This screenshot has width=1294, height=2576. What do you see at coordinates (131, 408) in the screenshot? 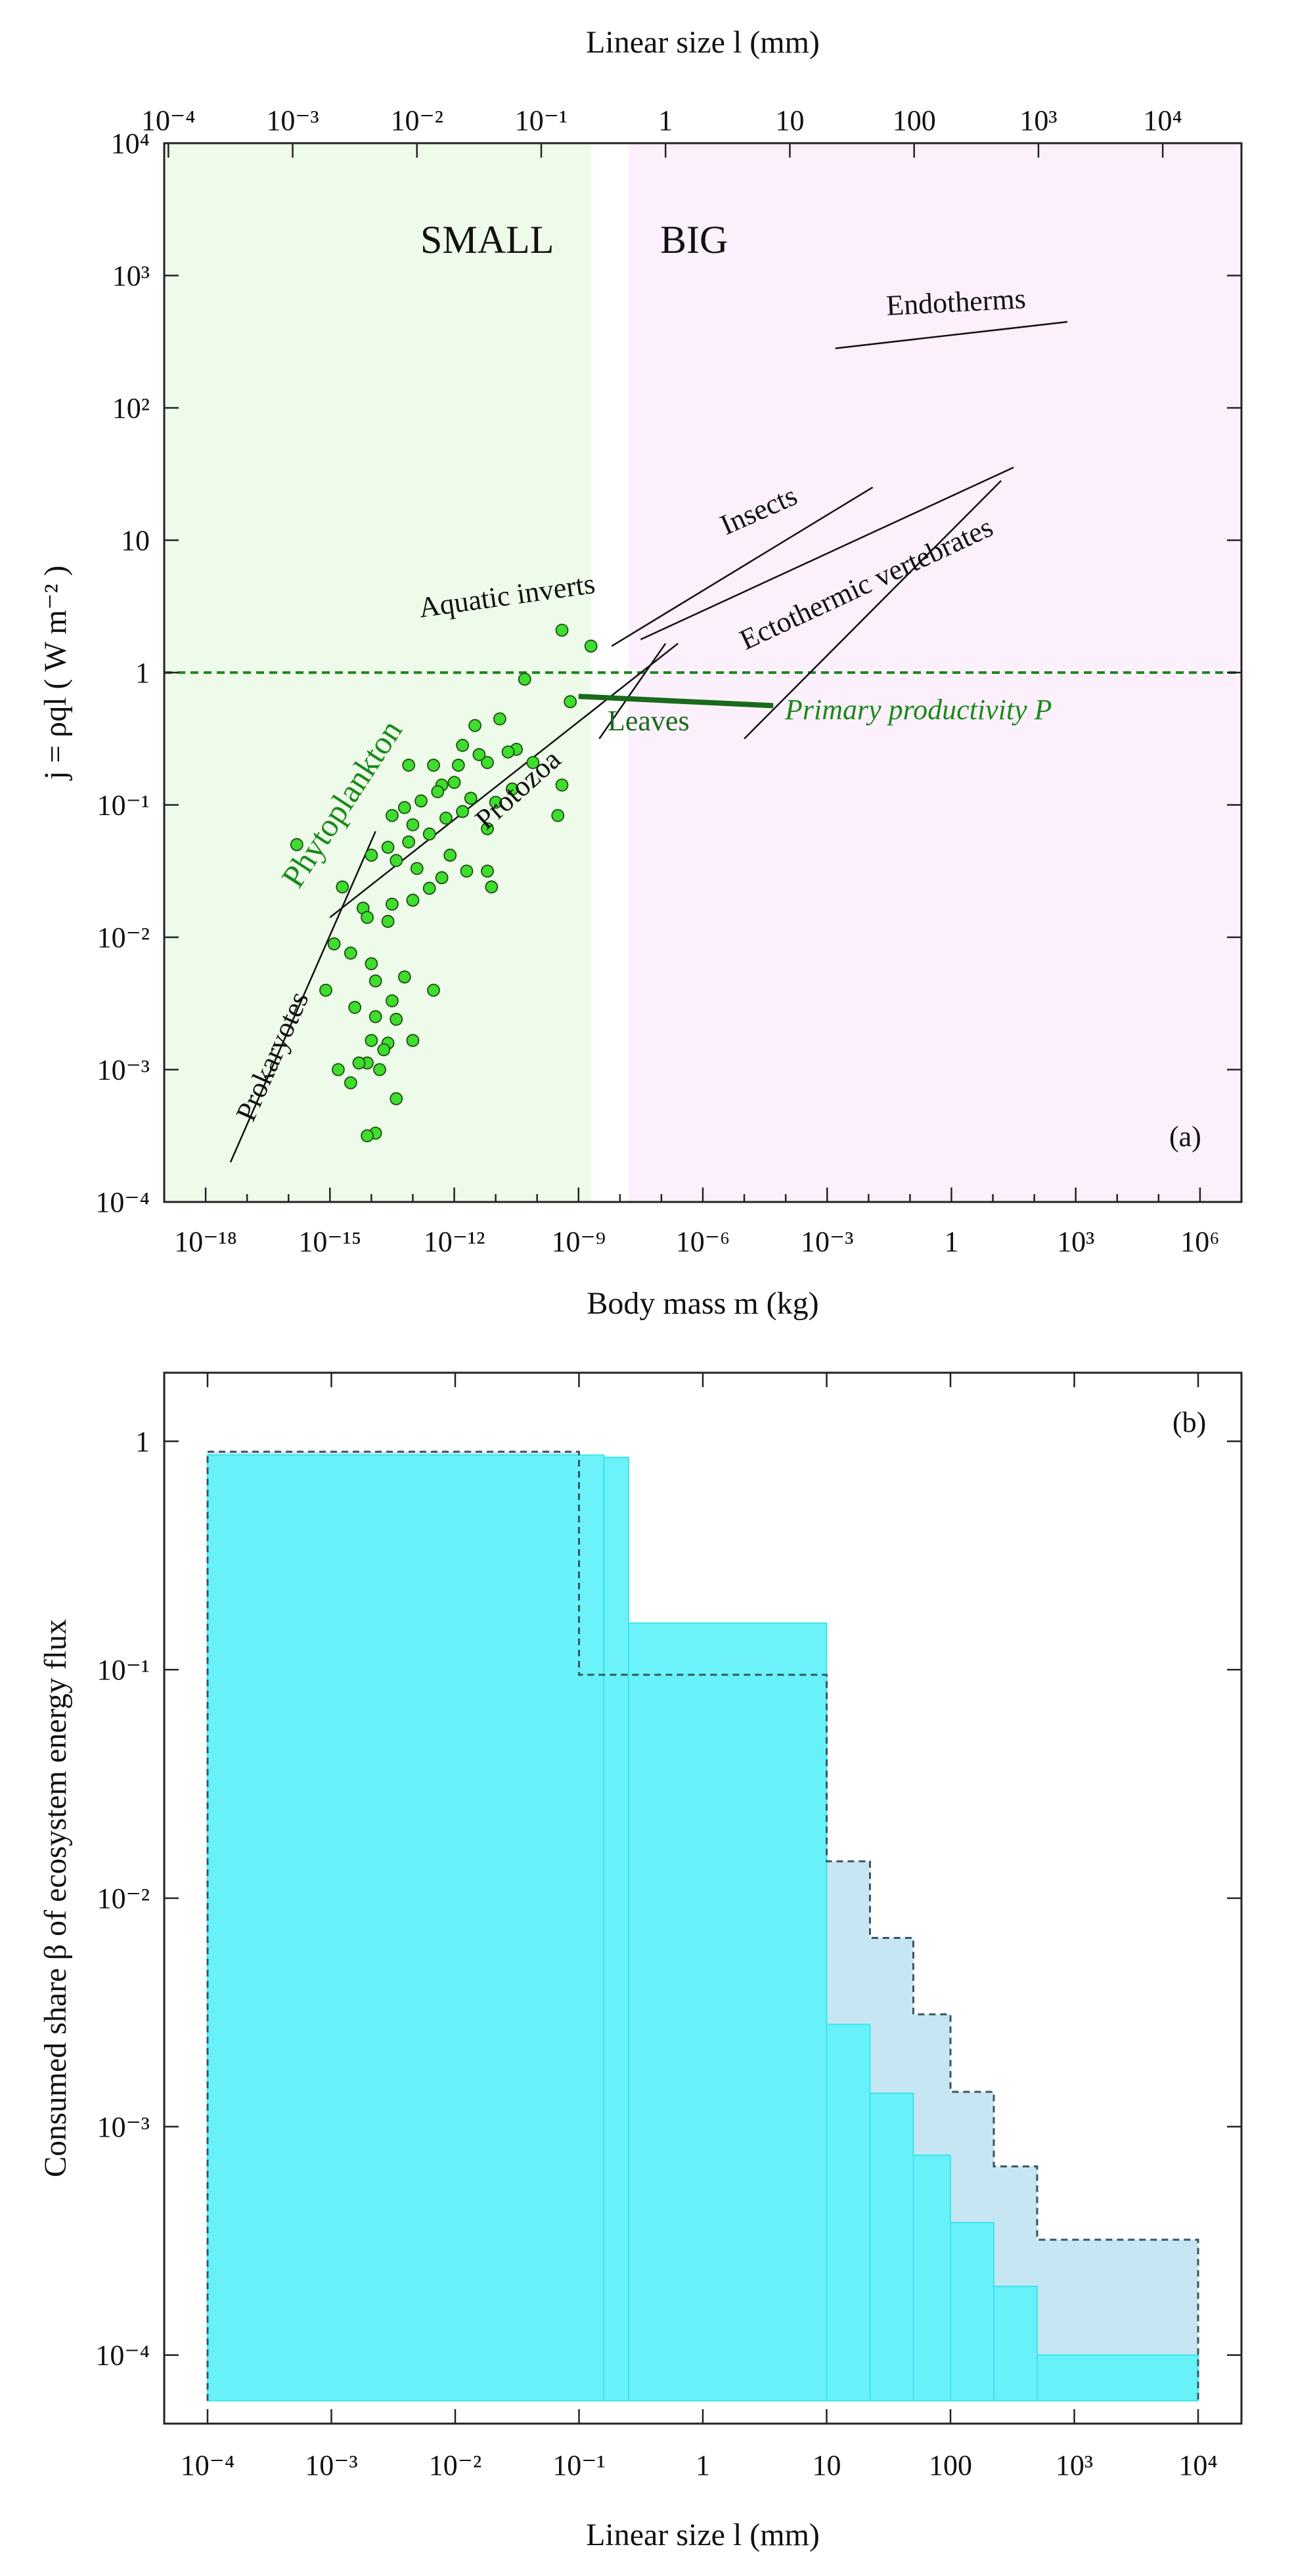
I see `a-y-tick-label: 10²` at bounding box center [131, 408].